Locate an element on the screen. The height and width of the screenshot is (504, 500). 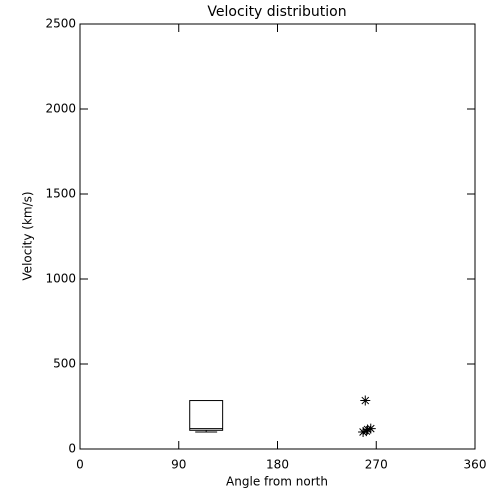
x-tick-label: 90 is located at coordinates (178, 465).